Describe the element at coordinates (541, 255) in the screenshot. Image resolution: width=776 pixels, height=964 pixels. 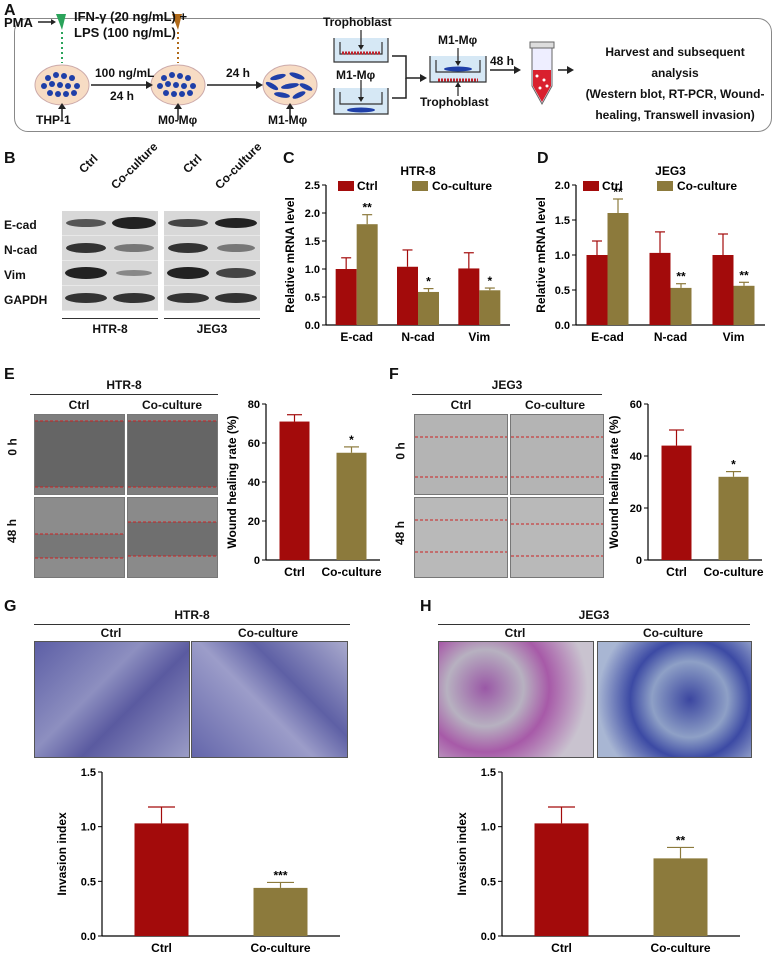
I see `y-axis-label: Relative mRNA level` at that location.